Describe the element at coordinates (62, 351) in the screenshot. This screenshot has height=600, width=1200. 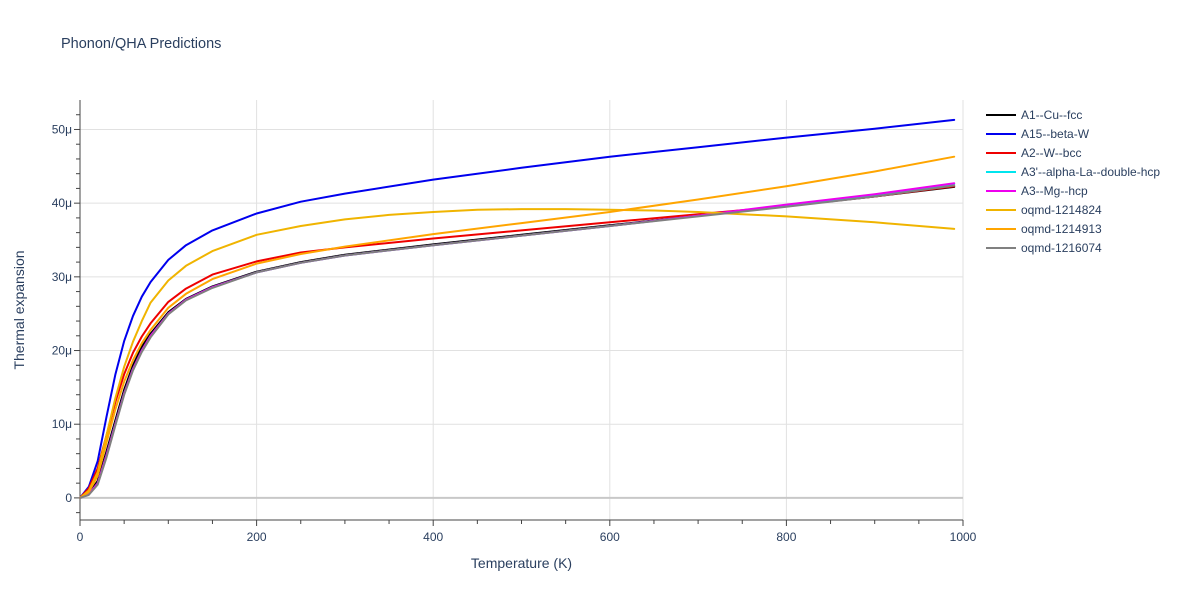
I see `y-tick-label: 20μ` at that location.